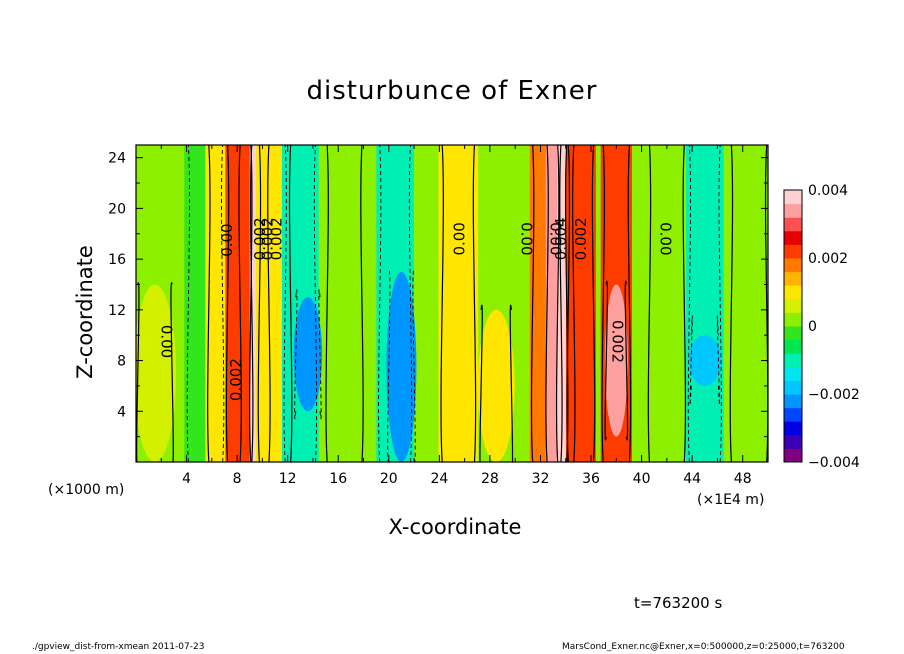 The image size is (904, 654). Describe the element at coordinates (828, 191) in the screenshot. I see `colorbar-tick-label: 0.004` at that location.